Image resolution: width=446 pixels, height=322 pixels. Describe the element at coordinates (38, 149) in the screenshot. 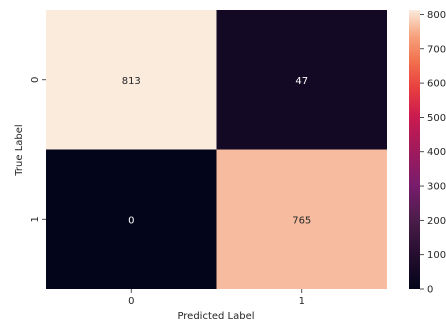

I see `y-axis-ticks: 01` at that location.